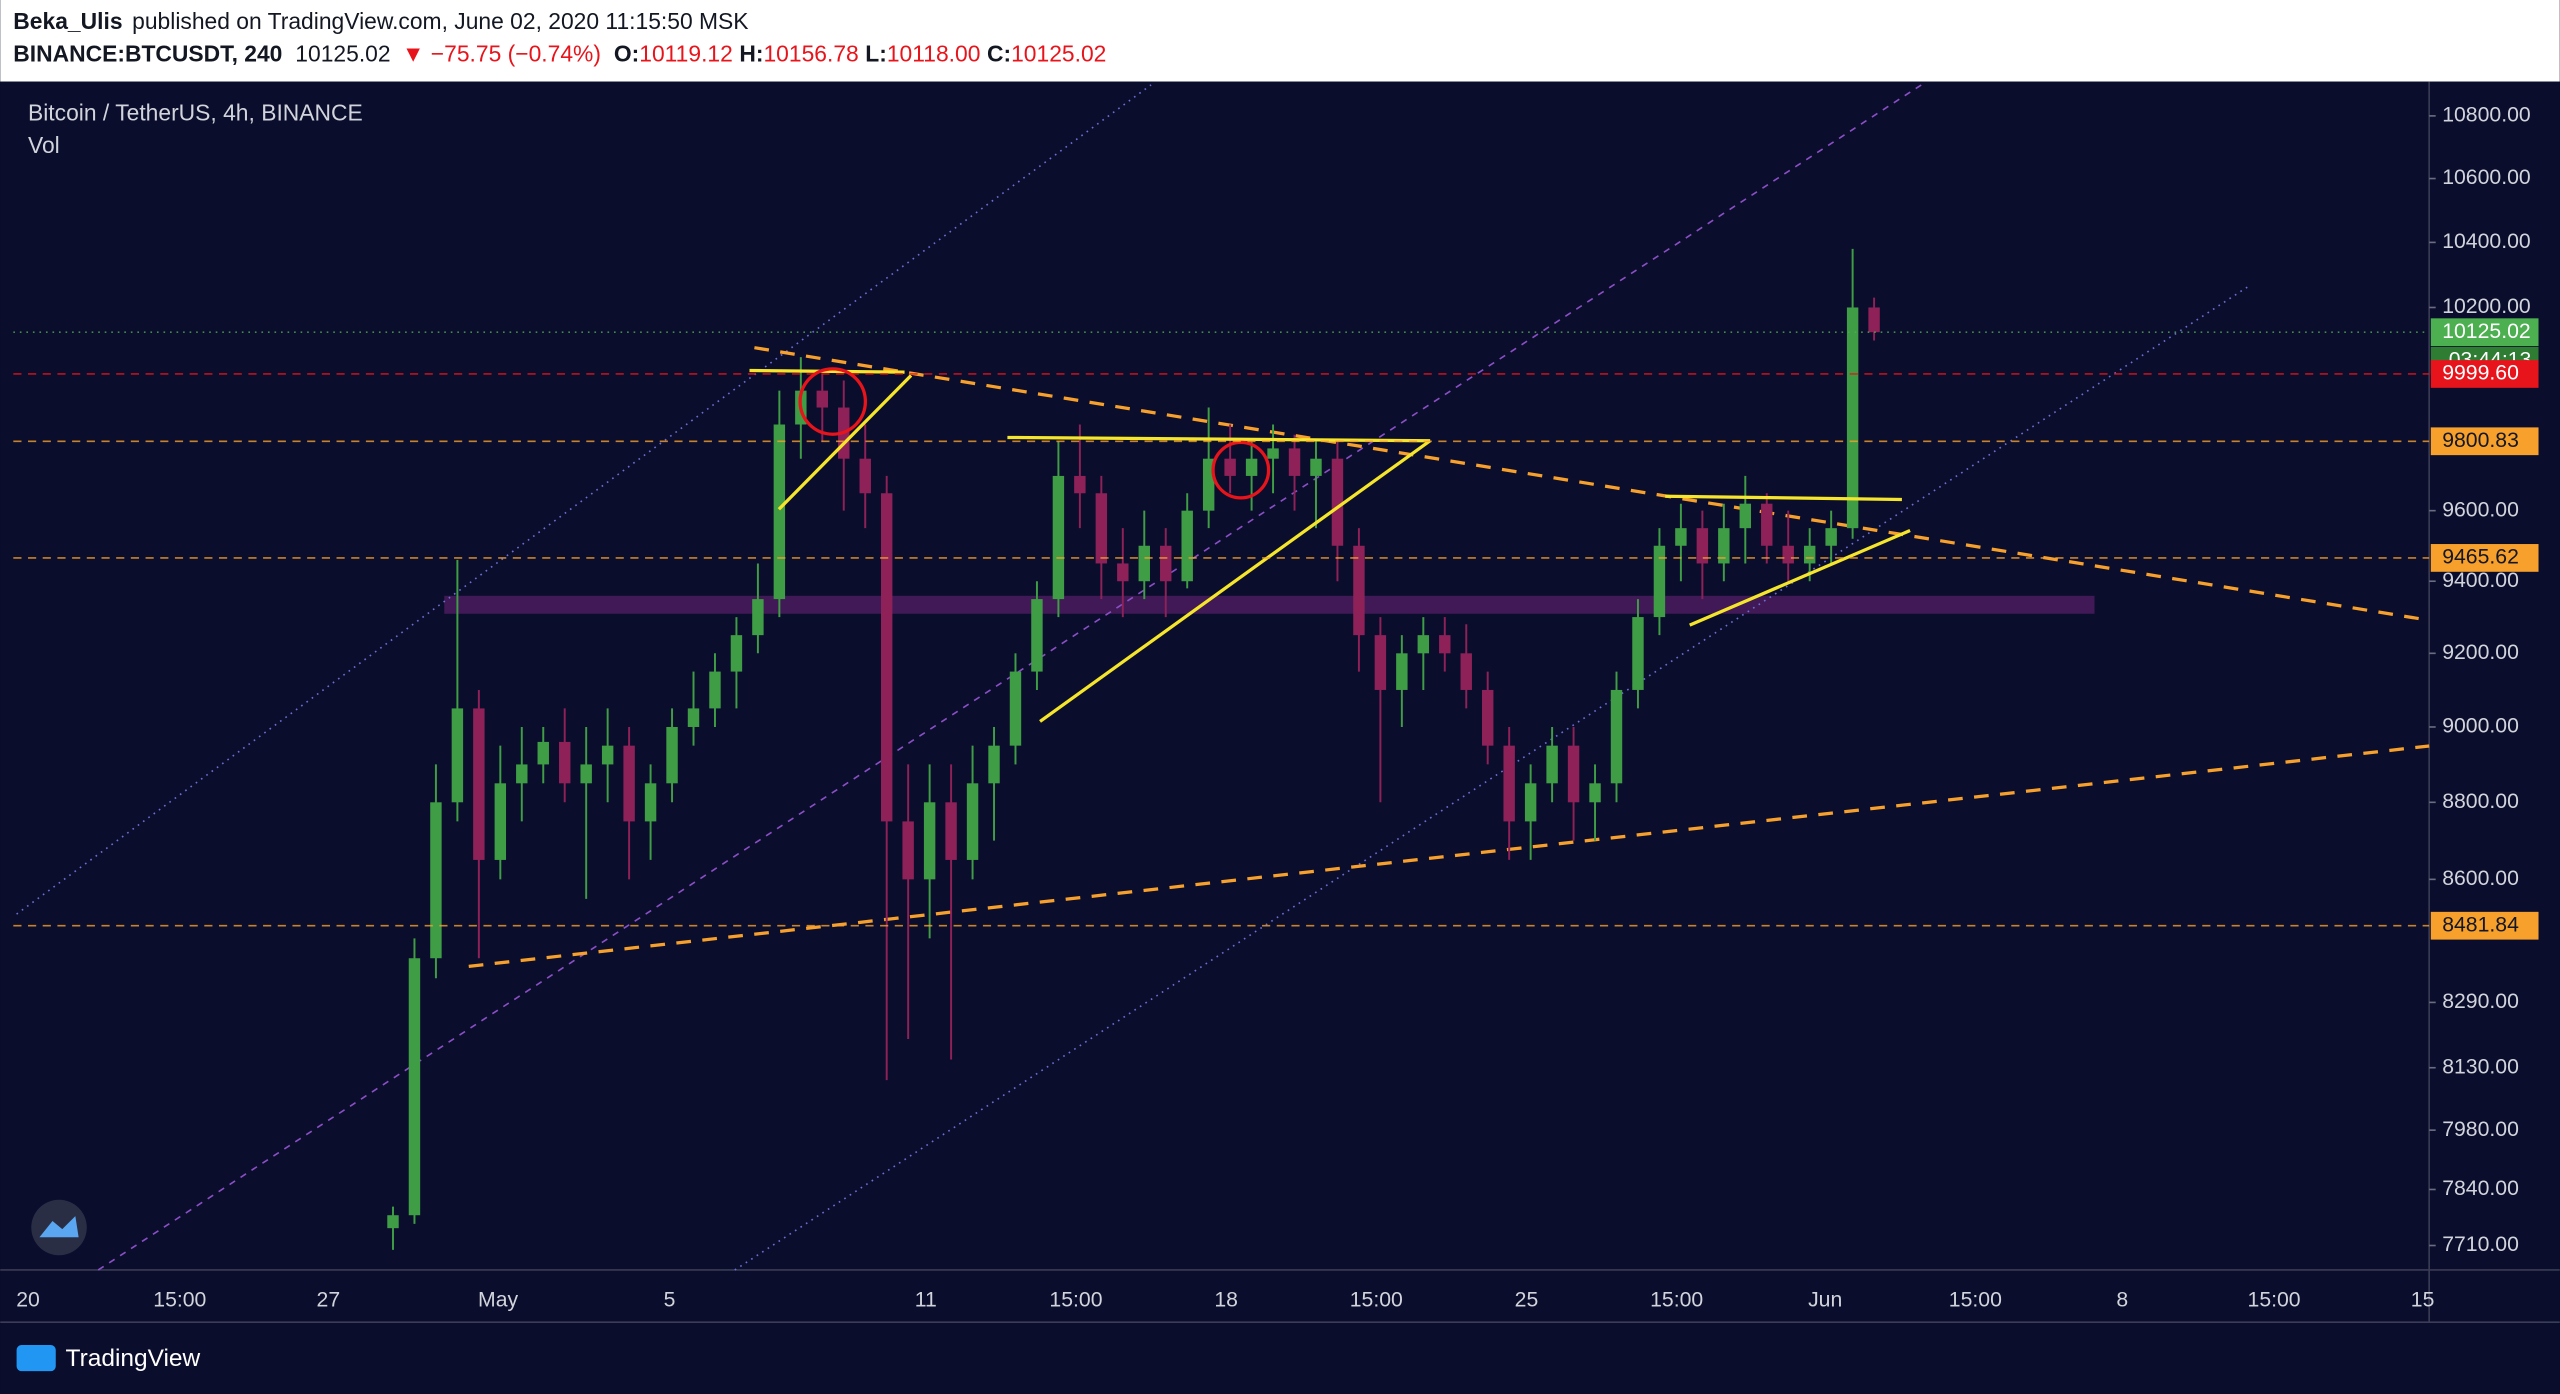 The width and height of the screenshot is (2560, 1394). What do you see at coordinates (626, 54) in the screenshot?
I see `ohlc-key: O:` at bounding box center [626, 54].